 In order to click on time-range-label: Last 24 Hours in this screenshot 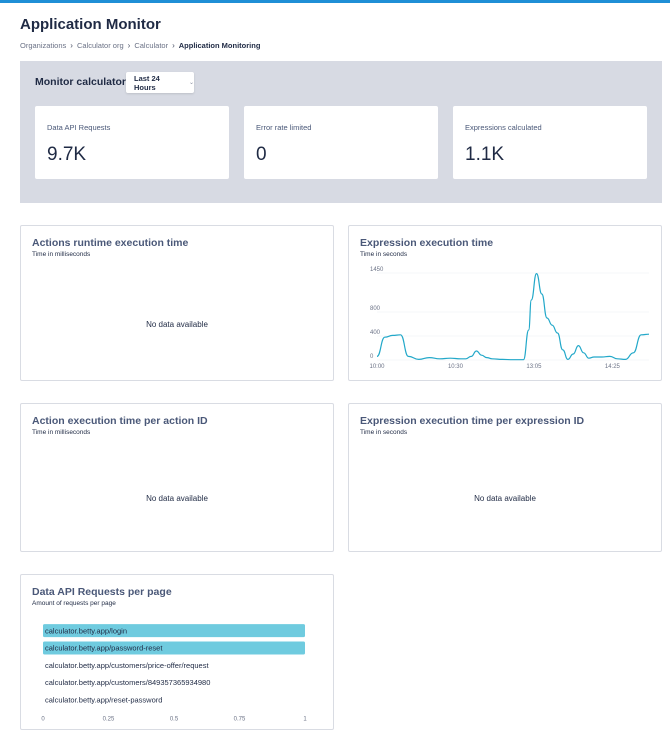, I will do `click(147, 82)`.